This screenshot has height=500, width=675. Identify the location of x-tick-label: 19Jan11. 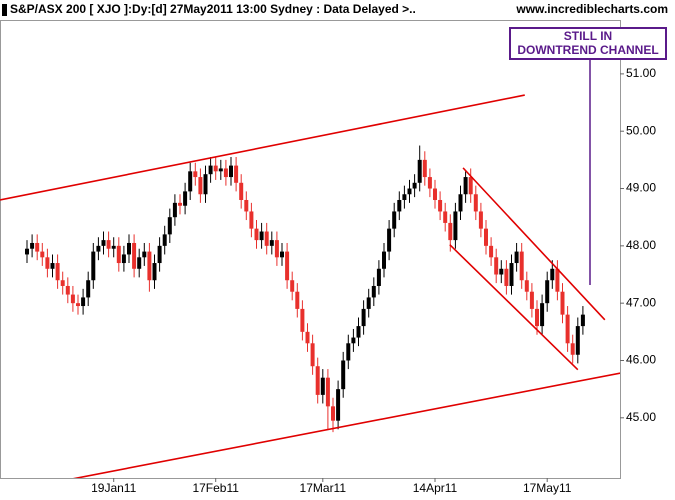
(113, 488).